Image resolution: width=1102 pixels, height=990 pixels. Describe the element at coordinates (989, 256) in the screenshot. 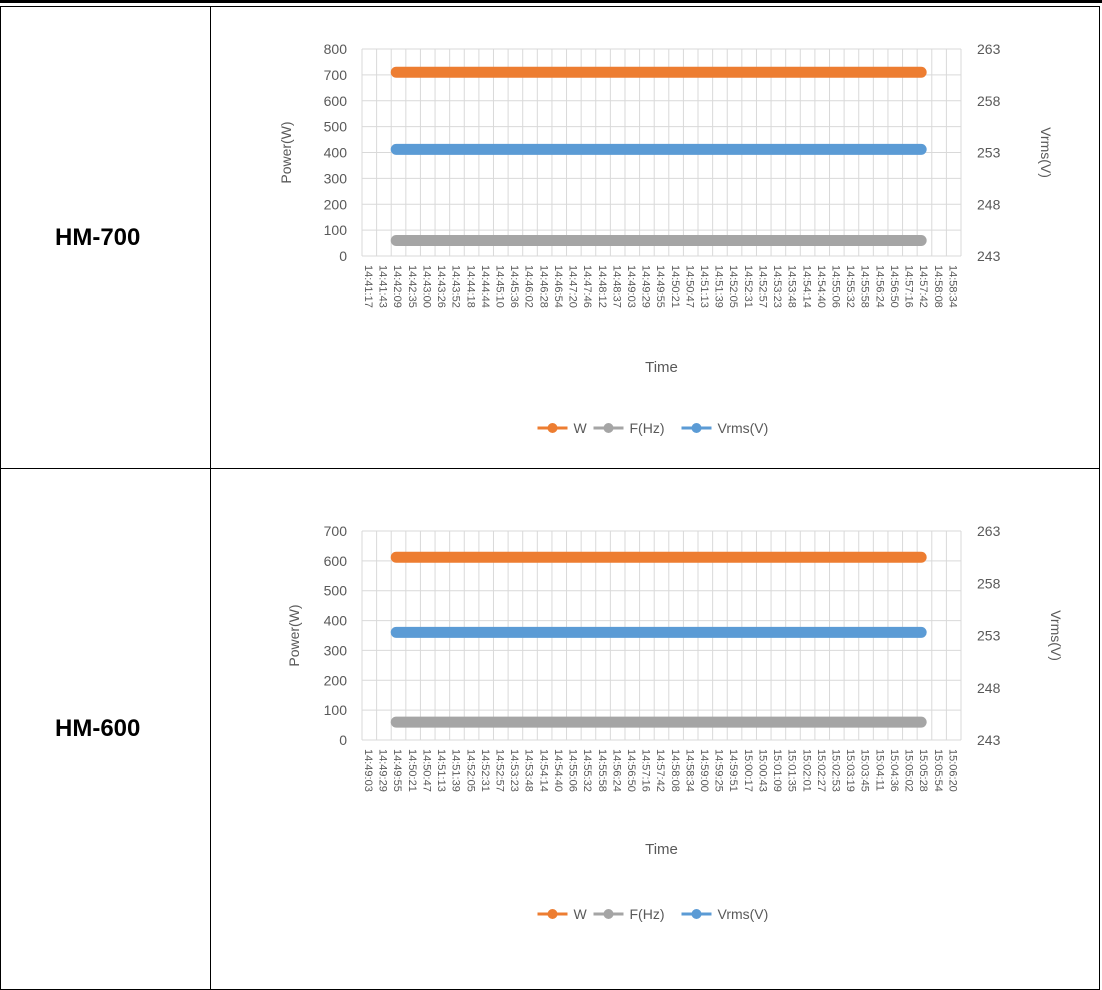

I see `y2-tick-label: 243` at that location.